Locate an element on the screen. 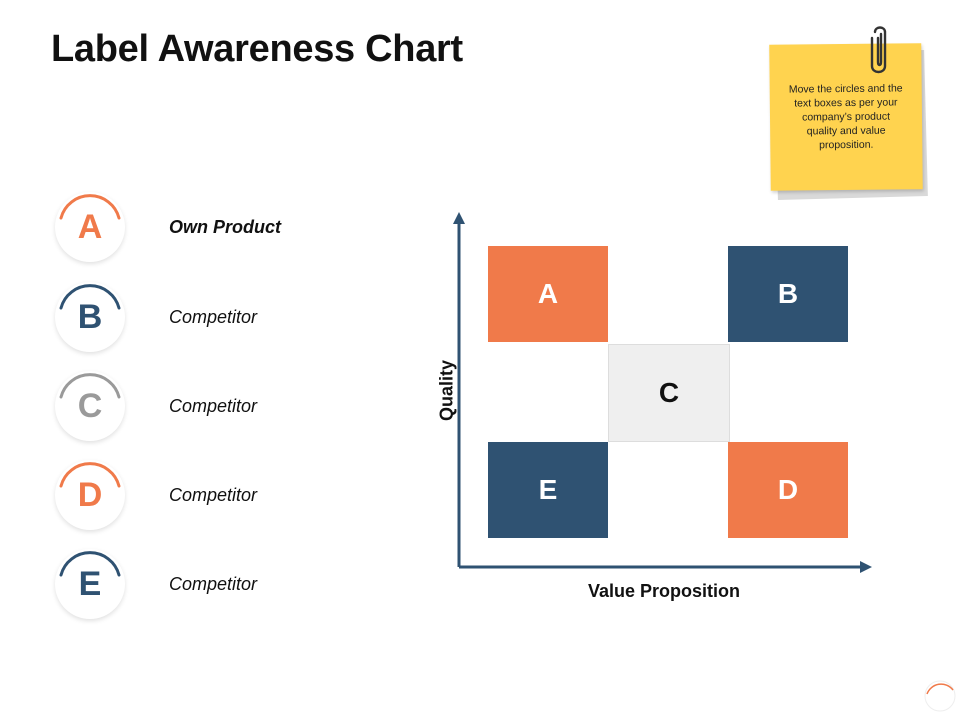 The height and width of the screenshot is (720, 960). x-axis-label: Value Proposition is located at coordinates (664, 591).